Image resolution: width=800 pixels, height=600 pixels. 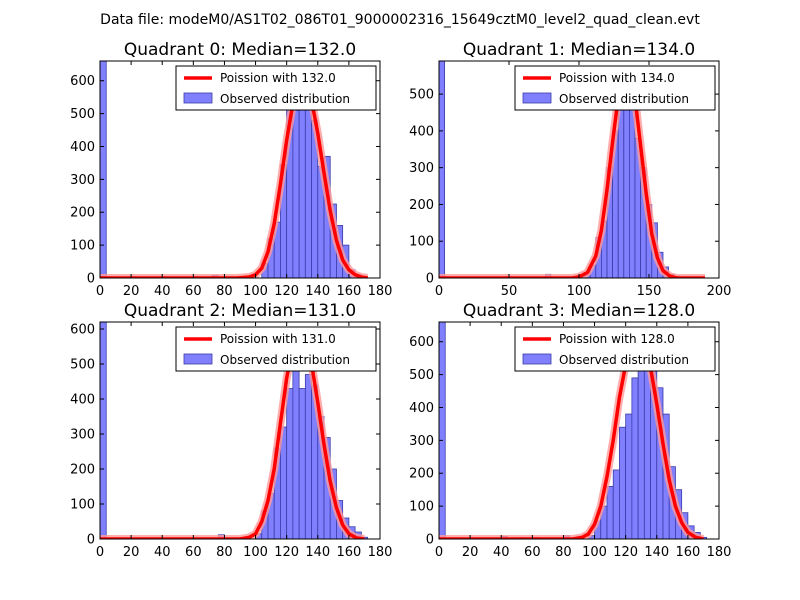 What do you see at coordinates (278, 78) in the screenshot?
I see `legend-curve-label: Poission with 132.0` at bounding box center [278, 78].